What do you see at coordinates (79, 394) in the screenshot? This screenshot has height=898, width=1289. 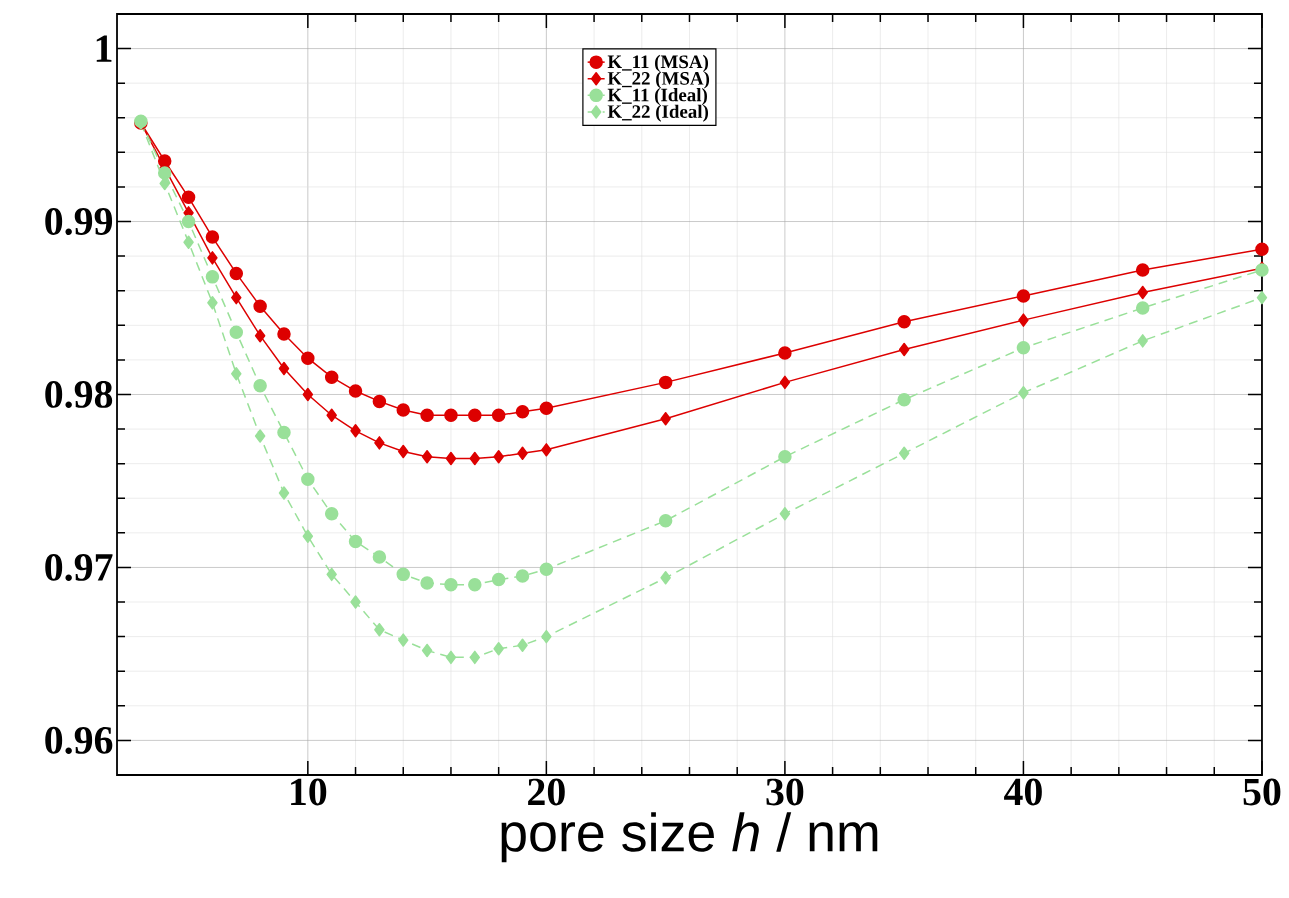 I see `y-tick-label: 0.98` at bounding box center [79, 394].